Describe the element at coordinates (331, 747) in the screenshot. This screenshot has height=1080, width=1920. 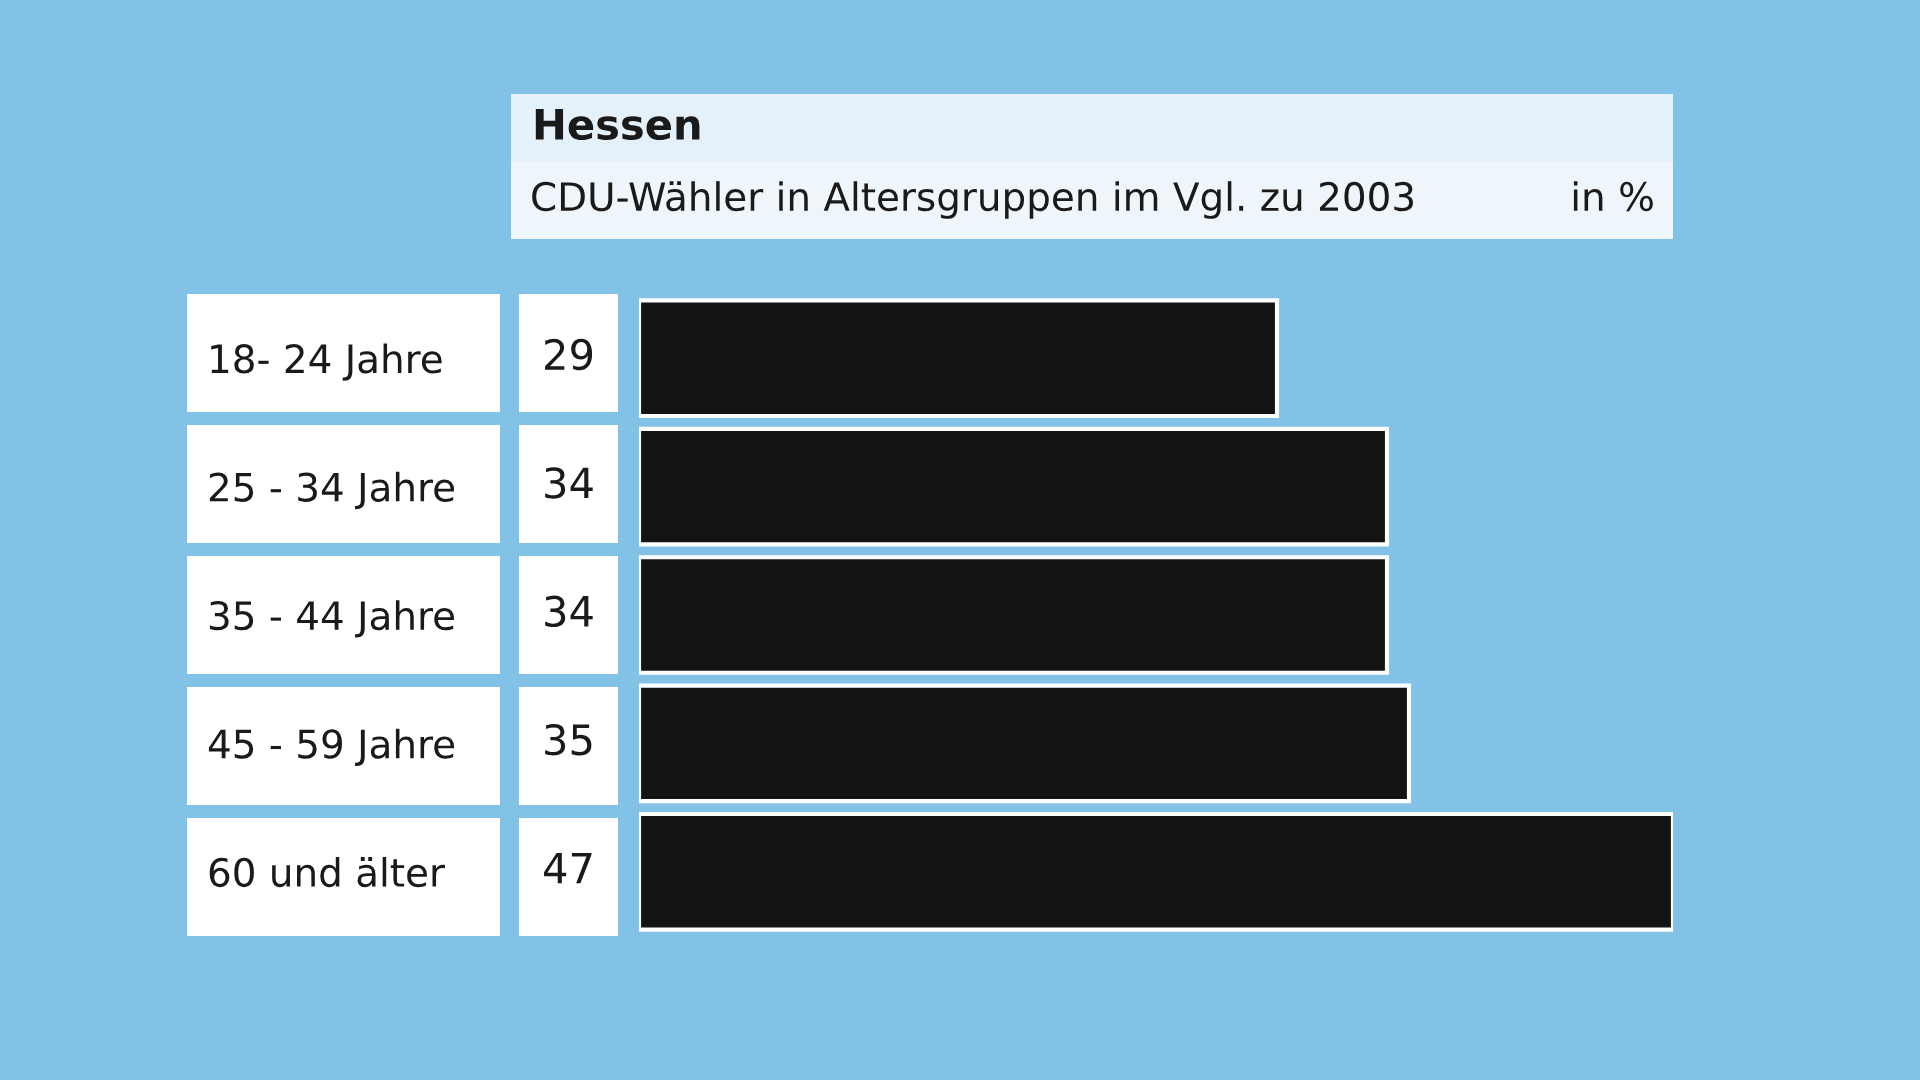
I see `y-tick-label: 45 - 59 Jahre` at that location.